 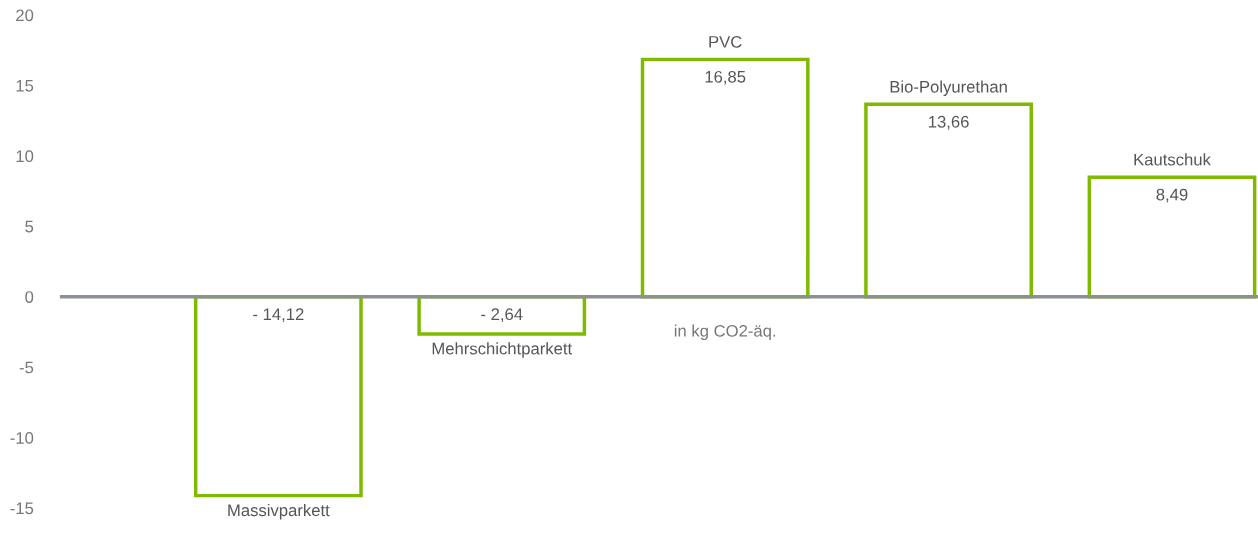 What do you see at coordinates (26, 367) in the screenshot?
I see `y-tick-label: -5` at bounding box center [26, 367].